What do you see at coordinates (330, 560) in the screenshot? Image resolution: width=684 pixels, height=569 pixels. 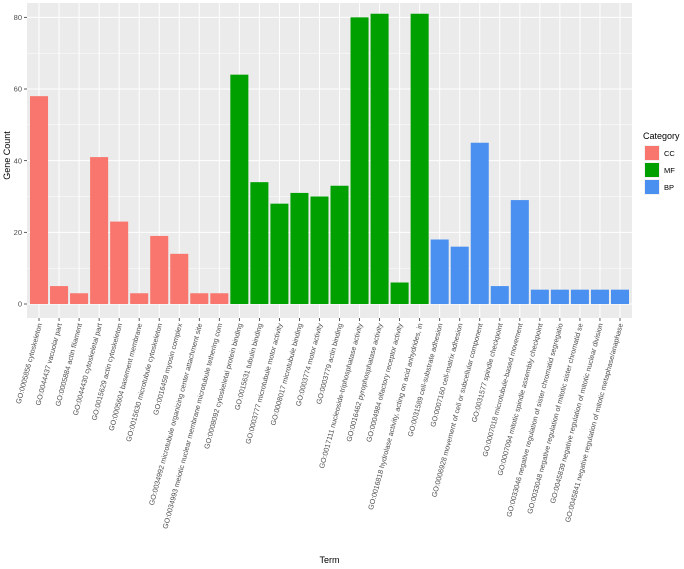 I see `x-axis-title: Term` at bounding box center [330, 560].